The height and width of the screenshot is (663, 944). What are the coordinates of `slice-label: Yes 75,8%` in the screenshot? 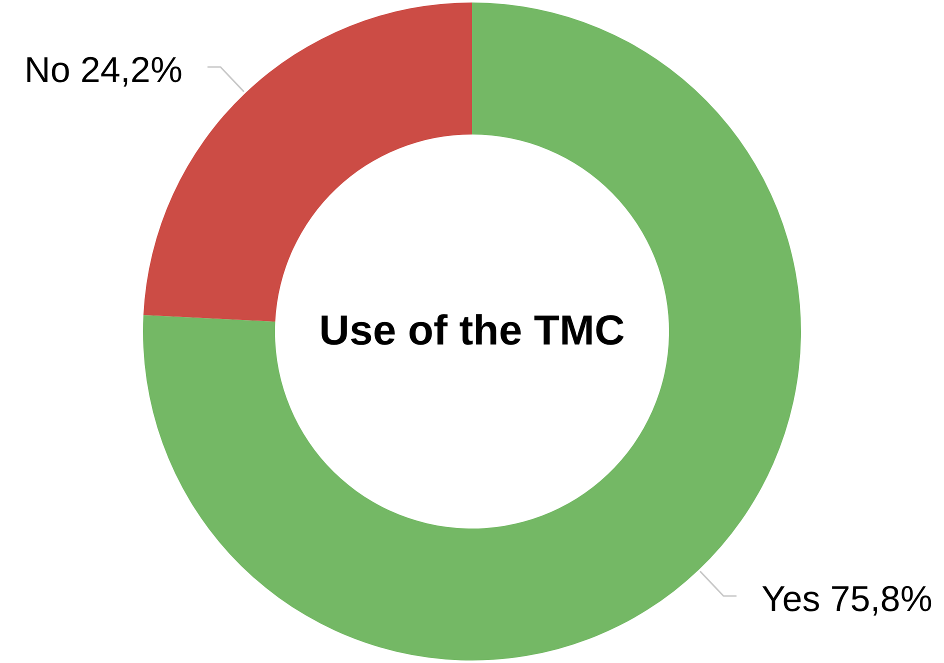 It's located at (847, 598).